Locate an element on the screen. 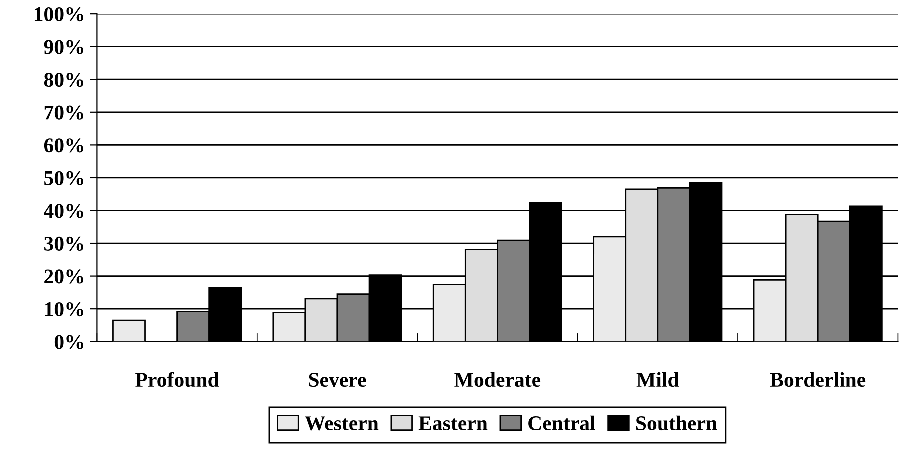  legend-label: Southern is located at coordinates (677, 423).